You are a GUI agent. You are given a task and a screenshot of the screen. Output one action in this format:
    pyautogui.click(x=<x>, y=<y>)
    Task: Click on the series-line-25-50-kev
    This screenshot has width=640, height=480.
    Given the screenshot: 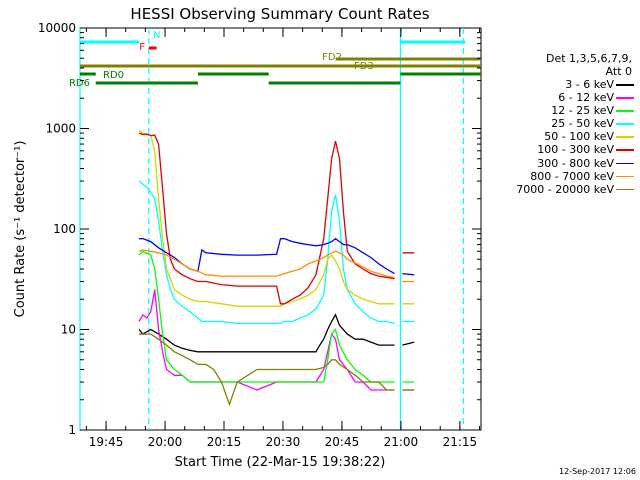 What is the action you would take?
    pyautogui.click(x=276, y=252)
    